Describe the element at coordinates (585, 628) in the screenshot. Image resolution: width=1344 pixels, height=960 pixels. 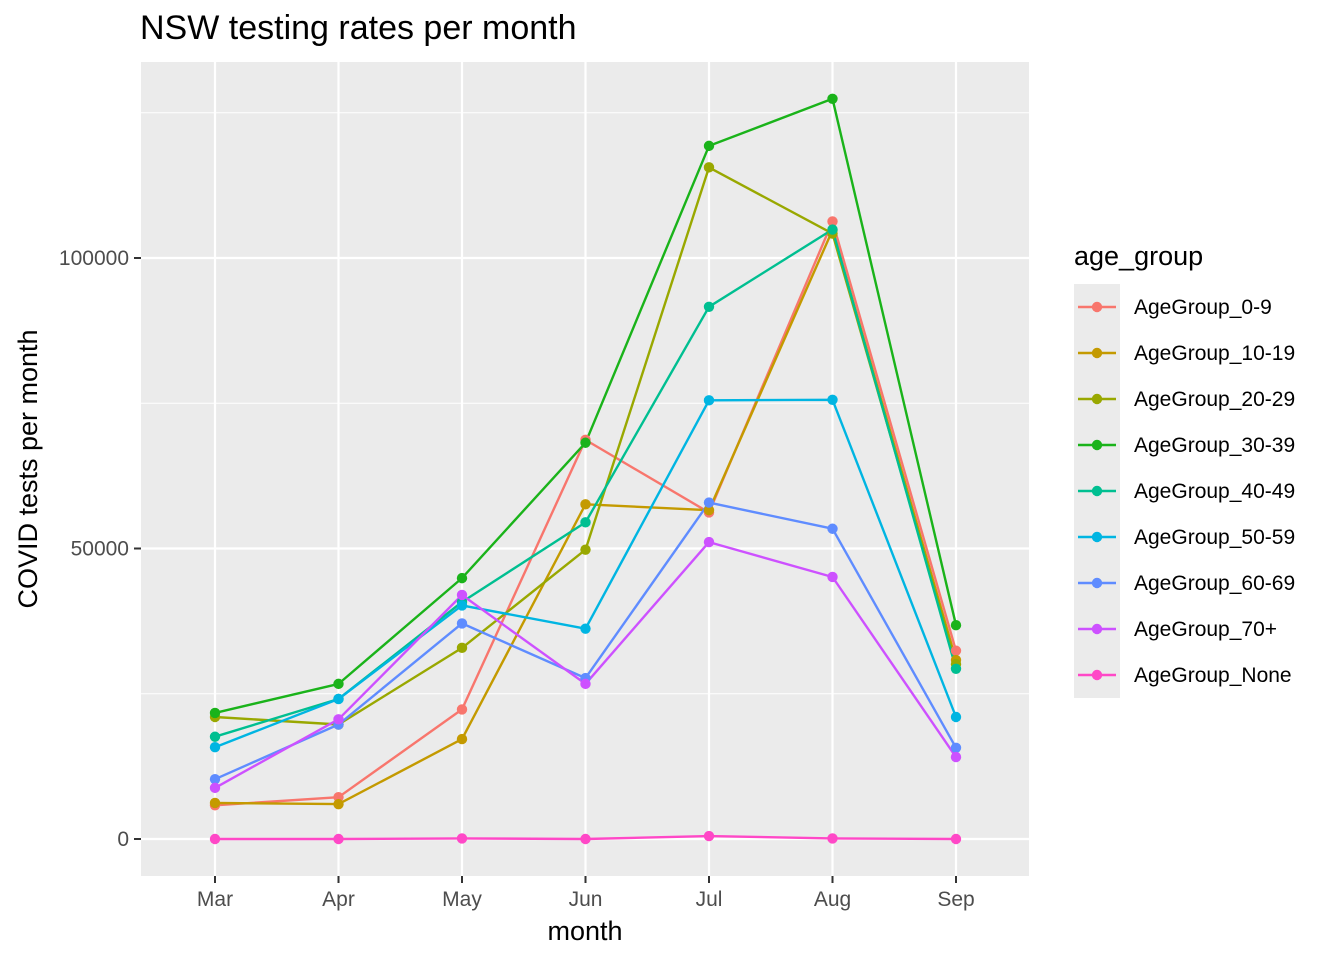
I see `data-point-AgeGroup_50-59-Jun` at that location.